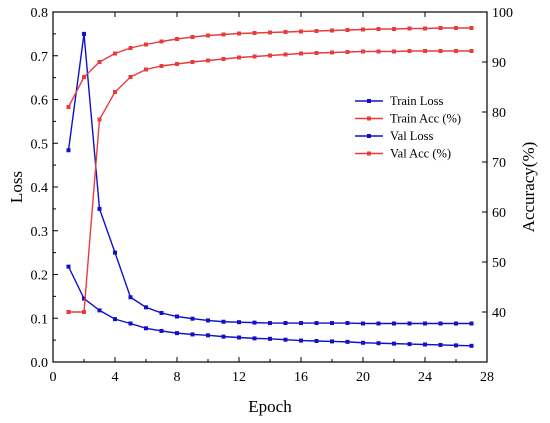  I want to click on legend-item: Train Acc (%), so click(408, 119).